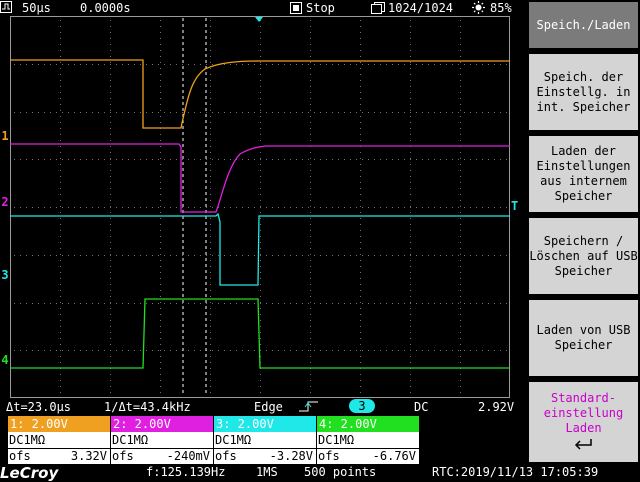 This screenshot has height=482, width=640. I want to click on channel-3-marker: 3, so click(5, 275).